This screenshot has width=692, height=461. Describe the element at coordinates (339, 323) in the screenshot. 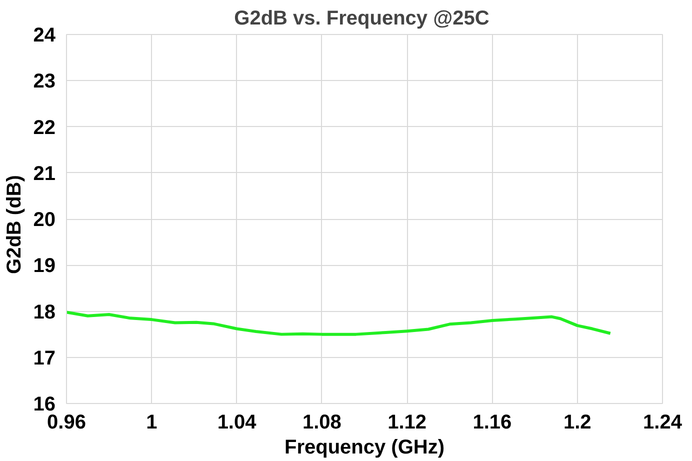

I see `line-series` at that location.